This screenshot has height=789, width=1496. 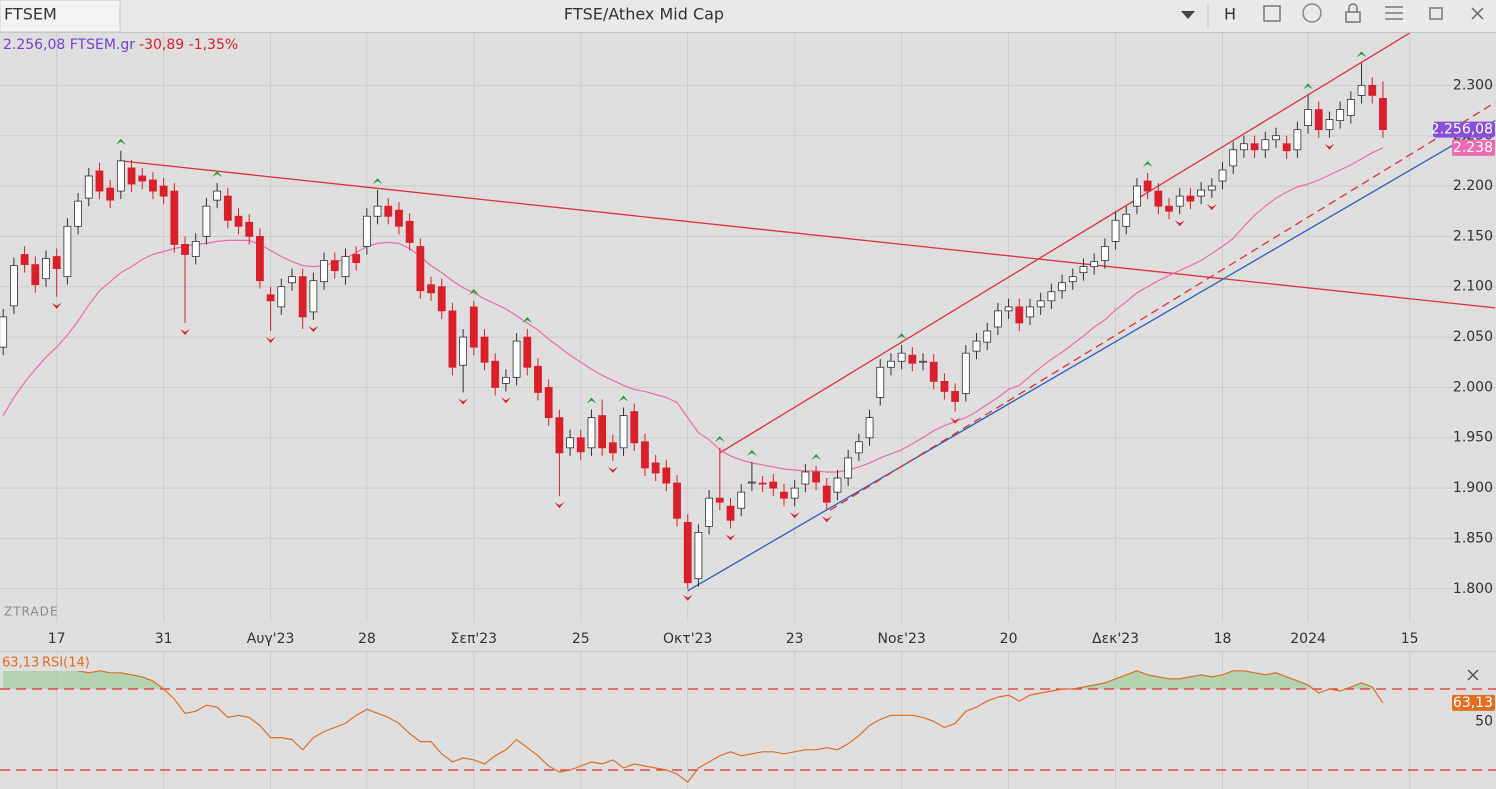 I want to click on h-button: H, so click(x=1230, y=14).